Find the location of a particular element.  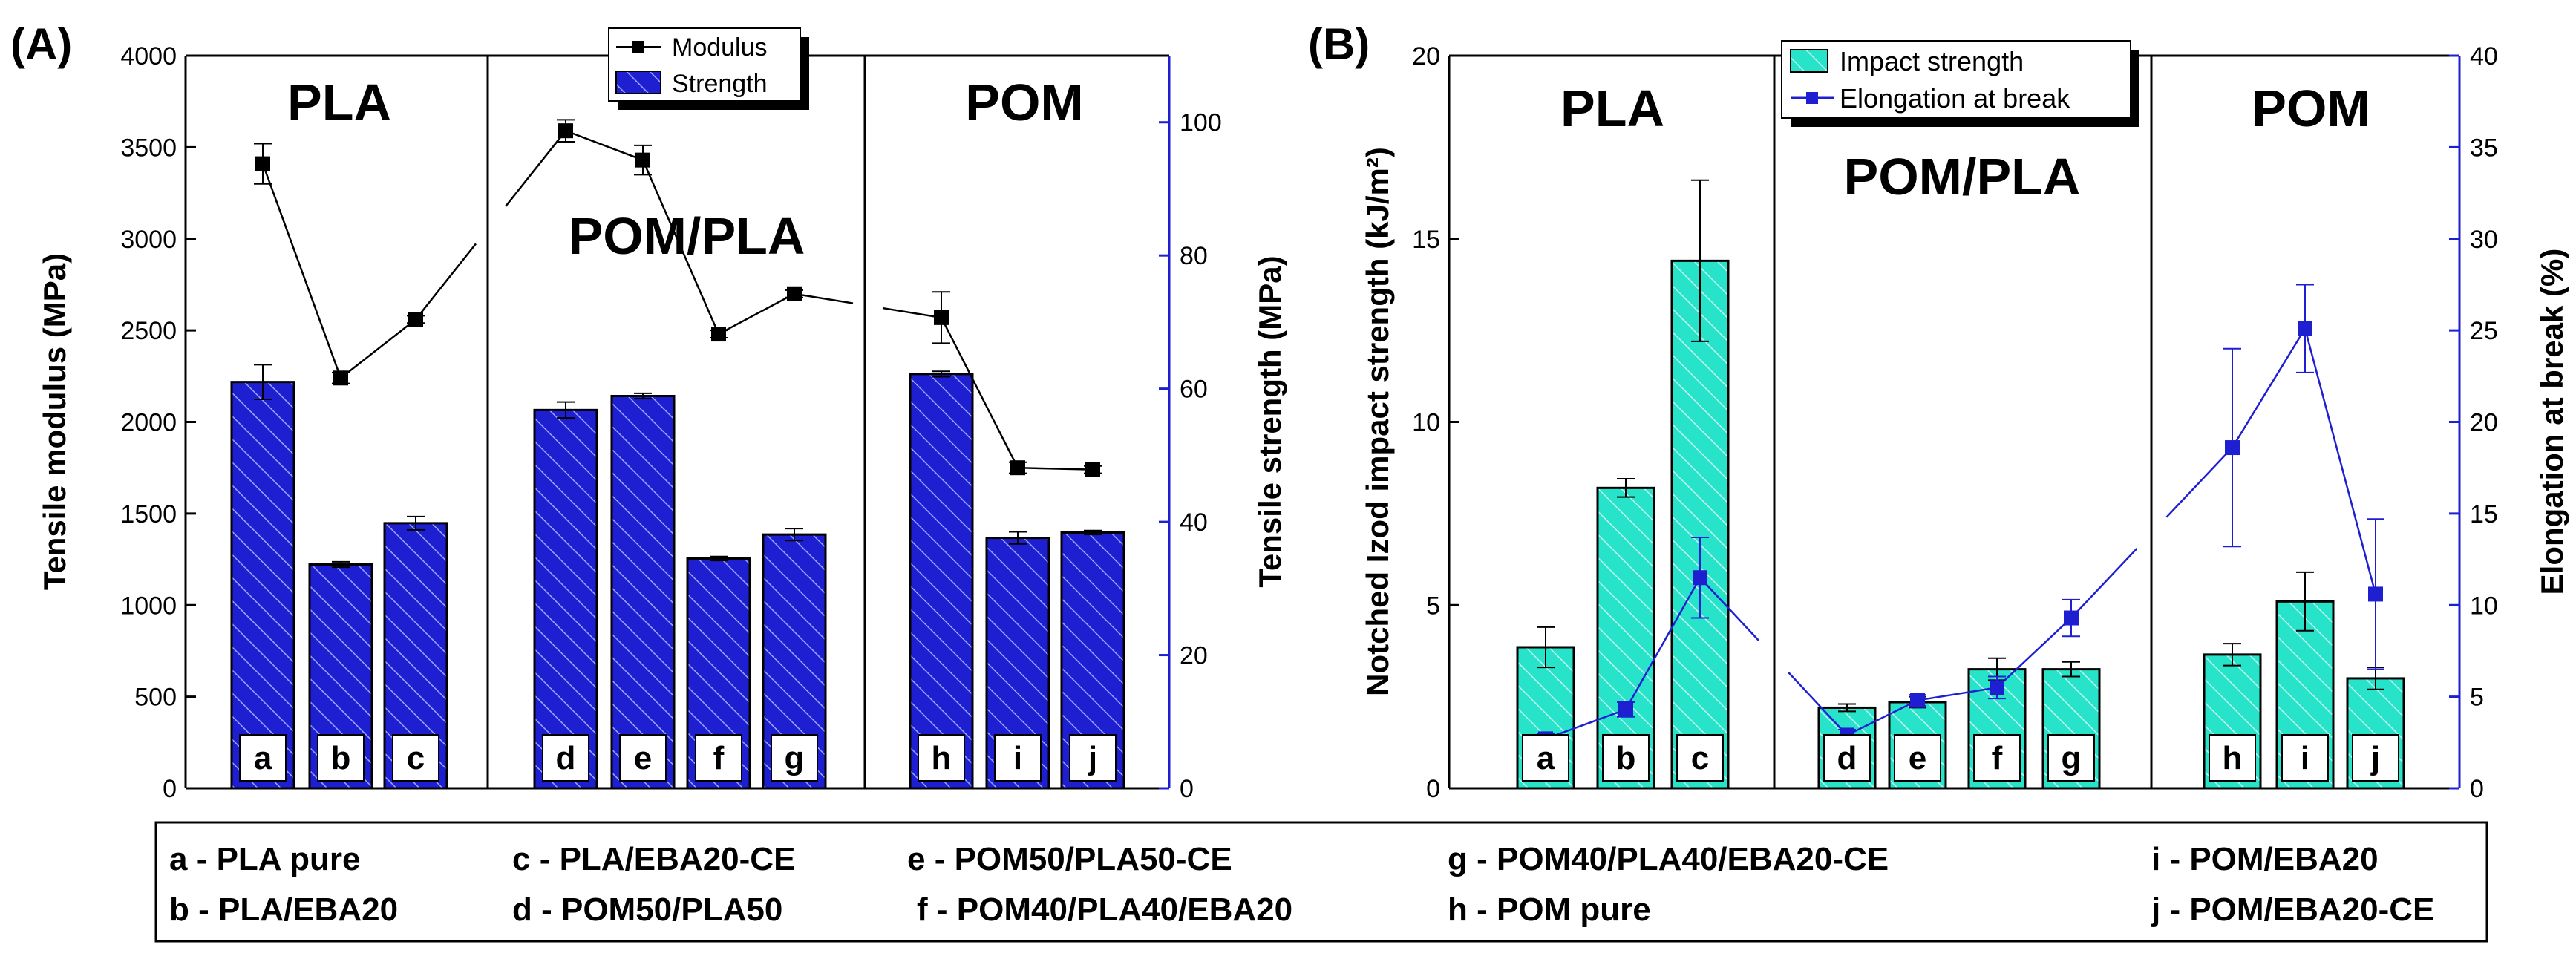

panel-a-category-box-e is located at coordinates (643, 758).